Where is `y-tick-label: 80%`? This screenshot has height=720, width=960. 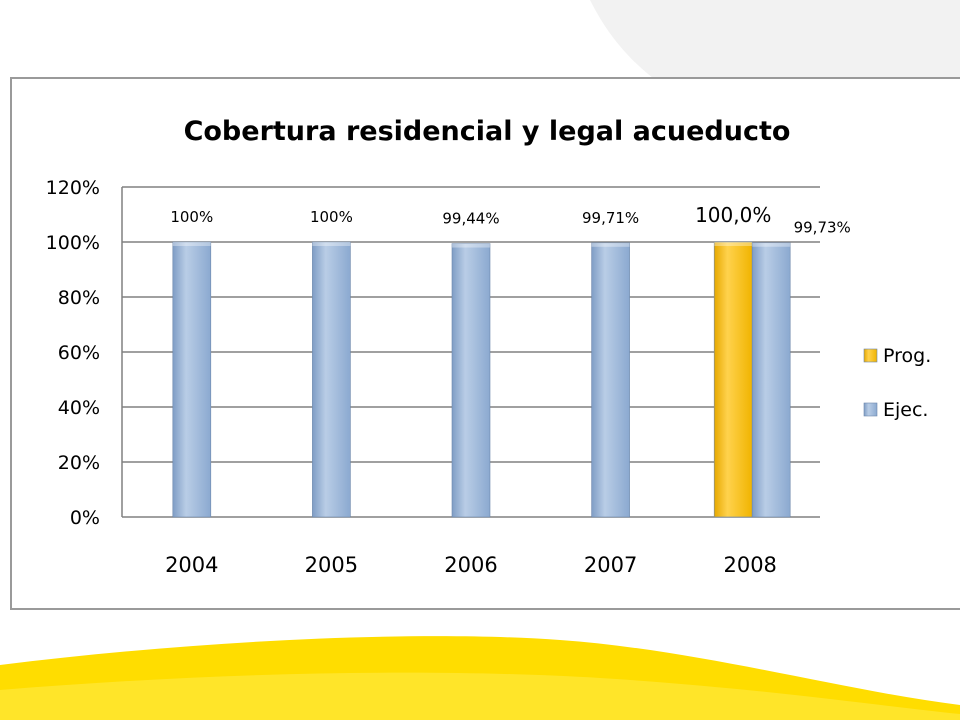
y-tick-label: 80% is located at coordinates (79, 298).